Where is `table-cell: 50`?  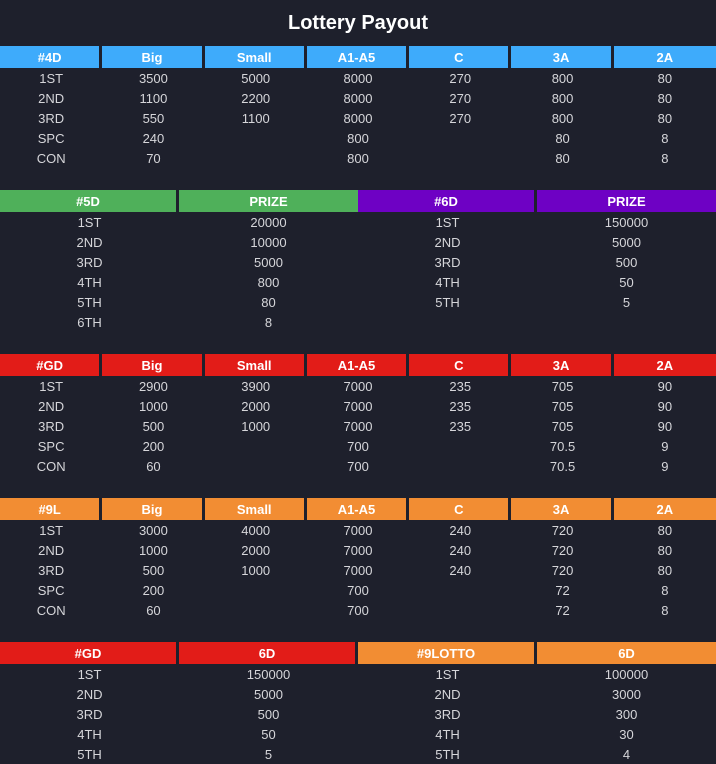 table-cell: 50 is located at coordinates (626, 282).